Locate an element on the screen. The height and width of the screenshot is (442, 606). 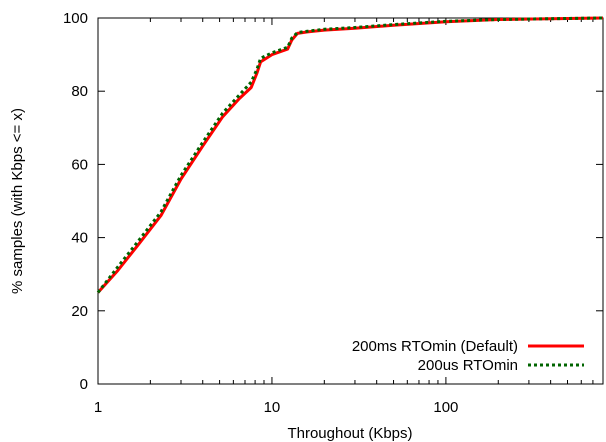
y-tick-label: 40 is located at coordinates (79, 238).